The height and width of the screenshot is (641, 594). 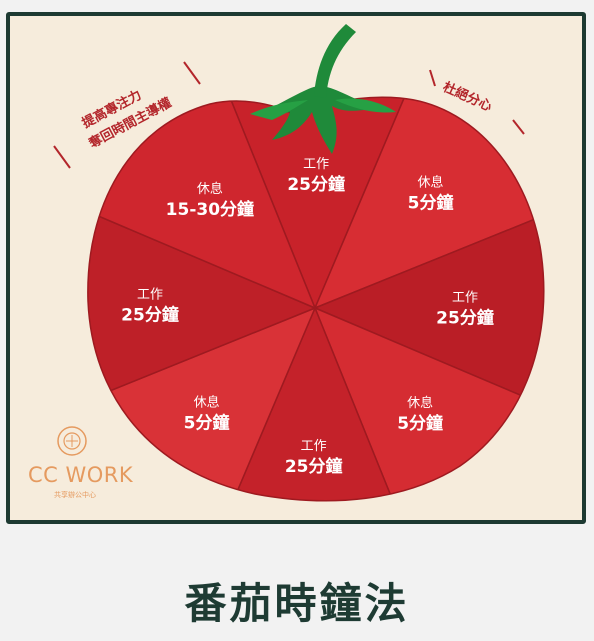 I want to click on segment-duration-7: 25分鐘, so click(x=150, y=315).